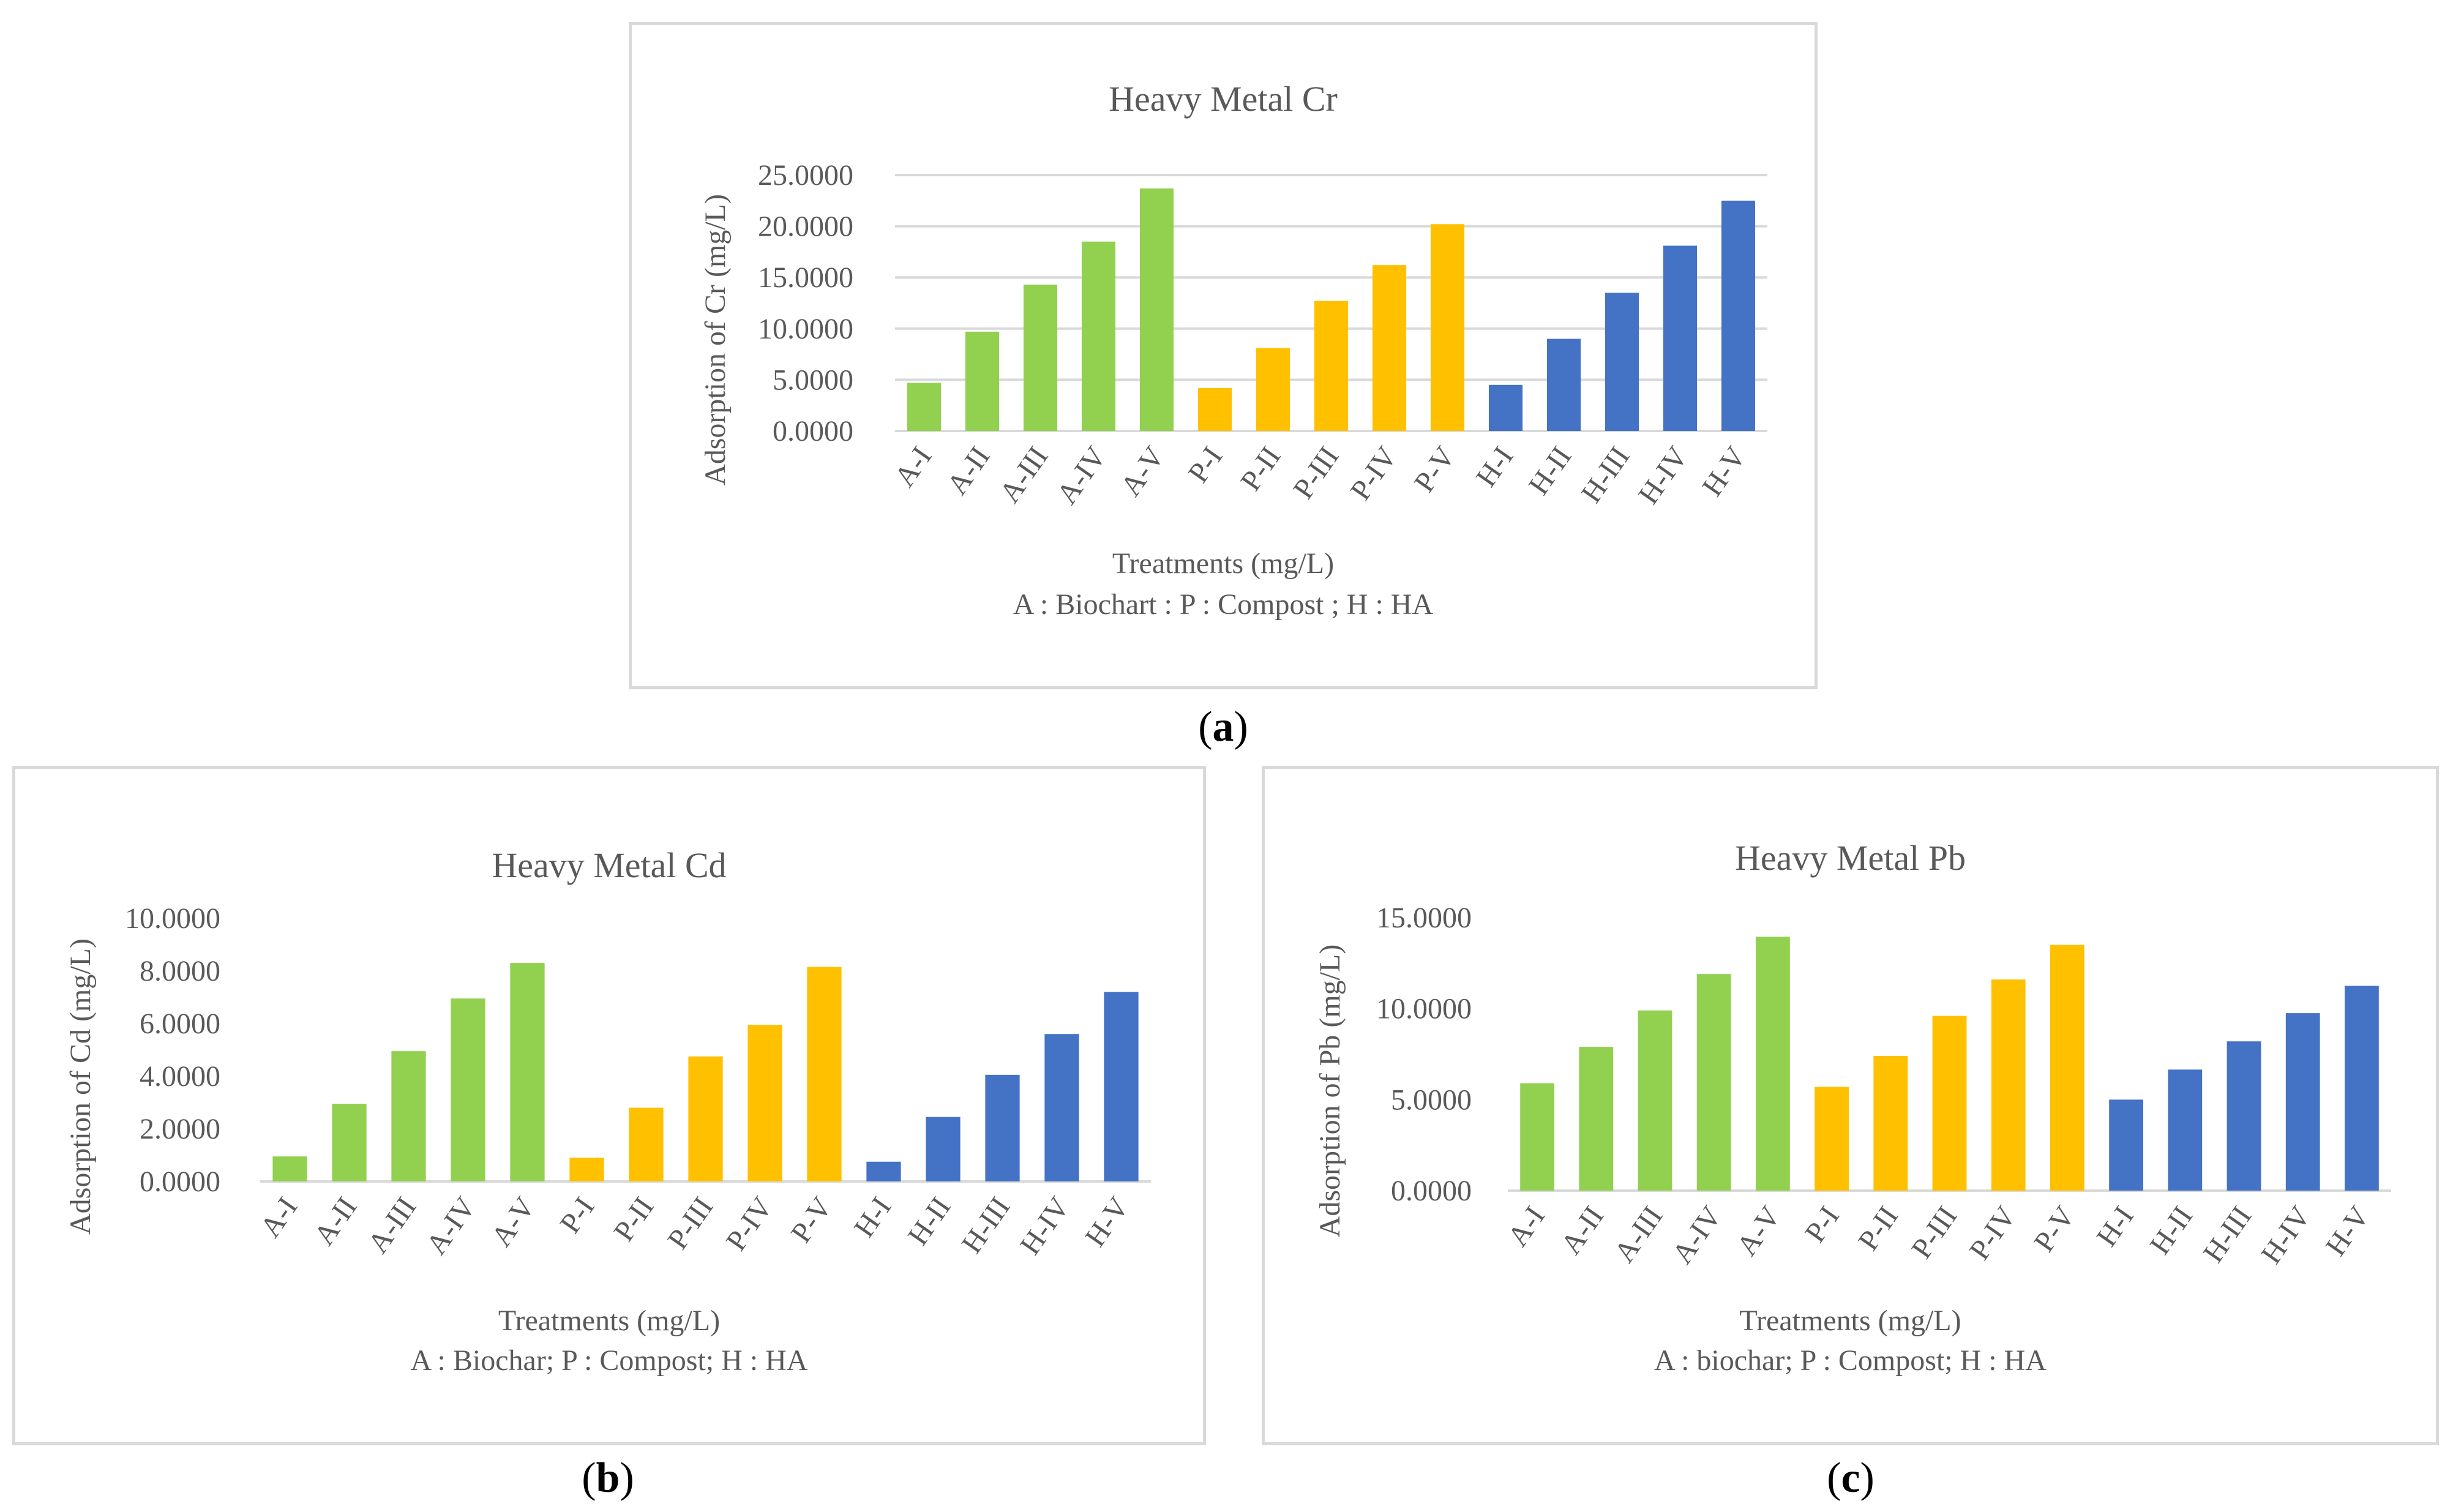 Image resolution: width=2442 pixels, height=1512 pixels. Describe the element at coordinates (805, 175) in the screenshot. I see `y-tick-label: 25.0000` at that location.